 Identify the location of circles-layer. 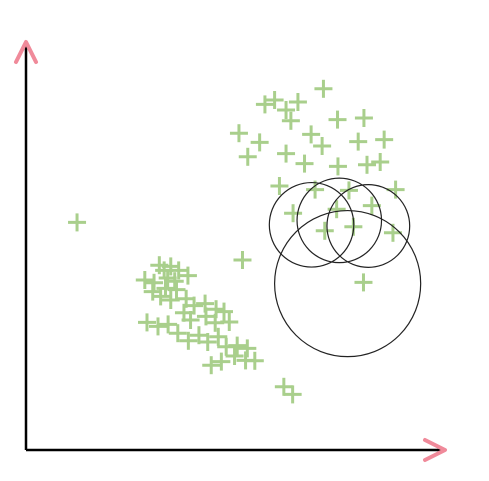
(345, 267).